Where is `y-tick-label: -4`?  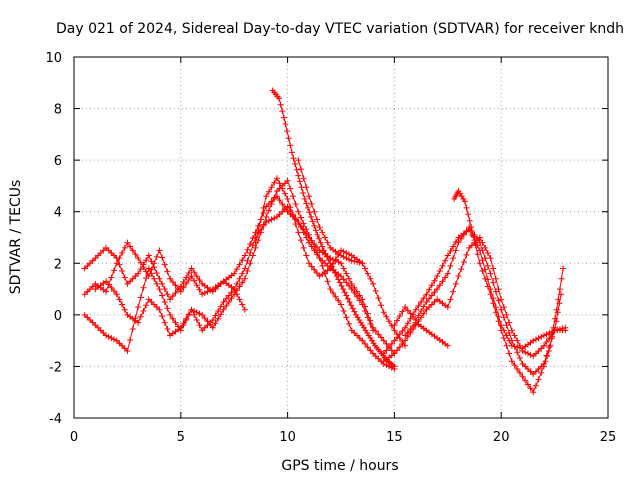 y-tick-label: -4 is located at coordinates (55, 419).